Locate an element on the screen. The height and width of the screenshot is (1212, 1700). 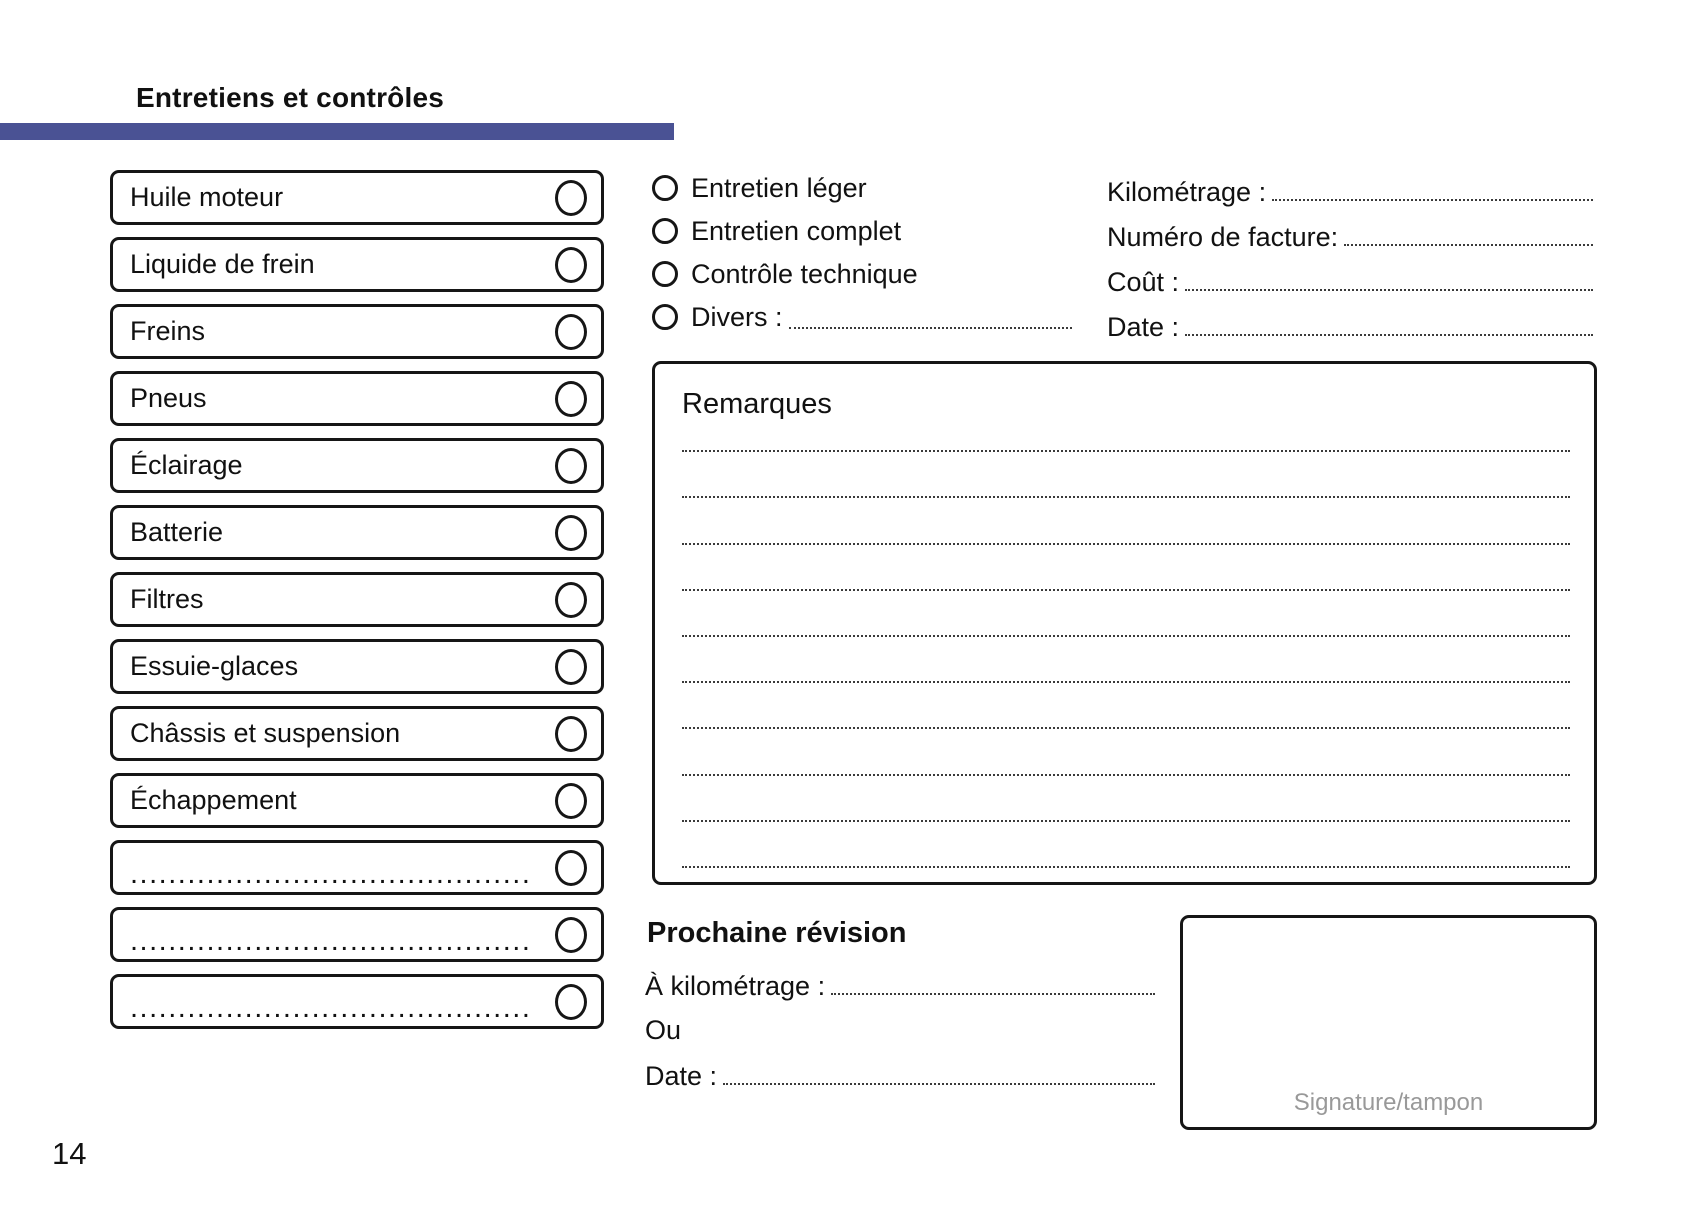
next-date-label: Date : is located at coordinates (681, 1076).